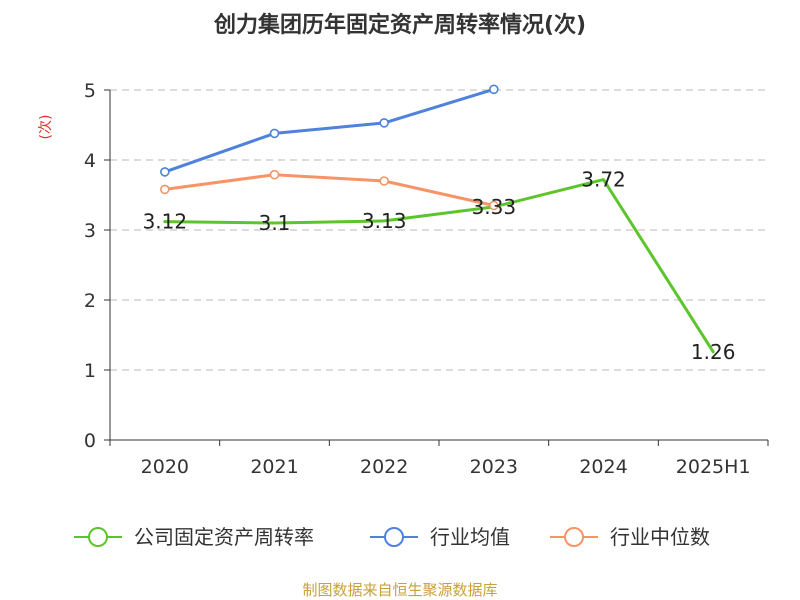 The image size is (800, 600). What do you see at coordinates (446, 467) in the screenshot?
I see `x-tick-labels: 2020 2021 2022 2023 2024 2025H1` at bounding box center [446, 467].